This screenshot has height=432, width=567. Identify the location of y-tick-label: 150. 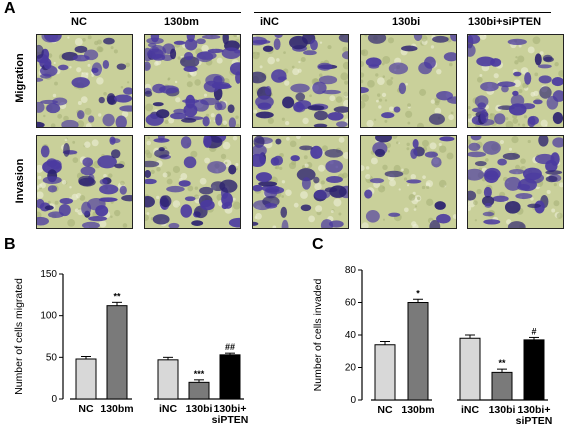
(48, 274).